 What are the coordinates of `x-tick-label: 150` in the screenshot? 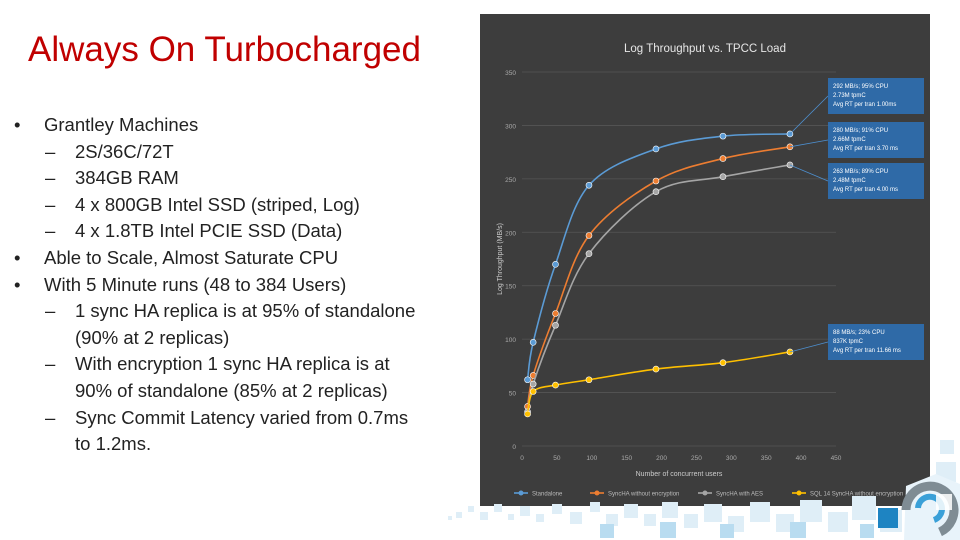 It's located at (626, 458).